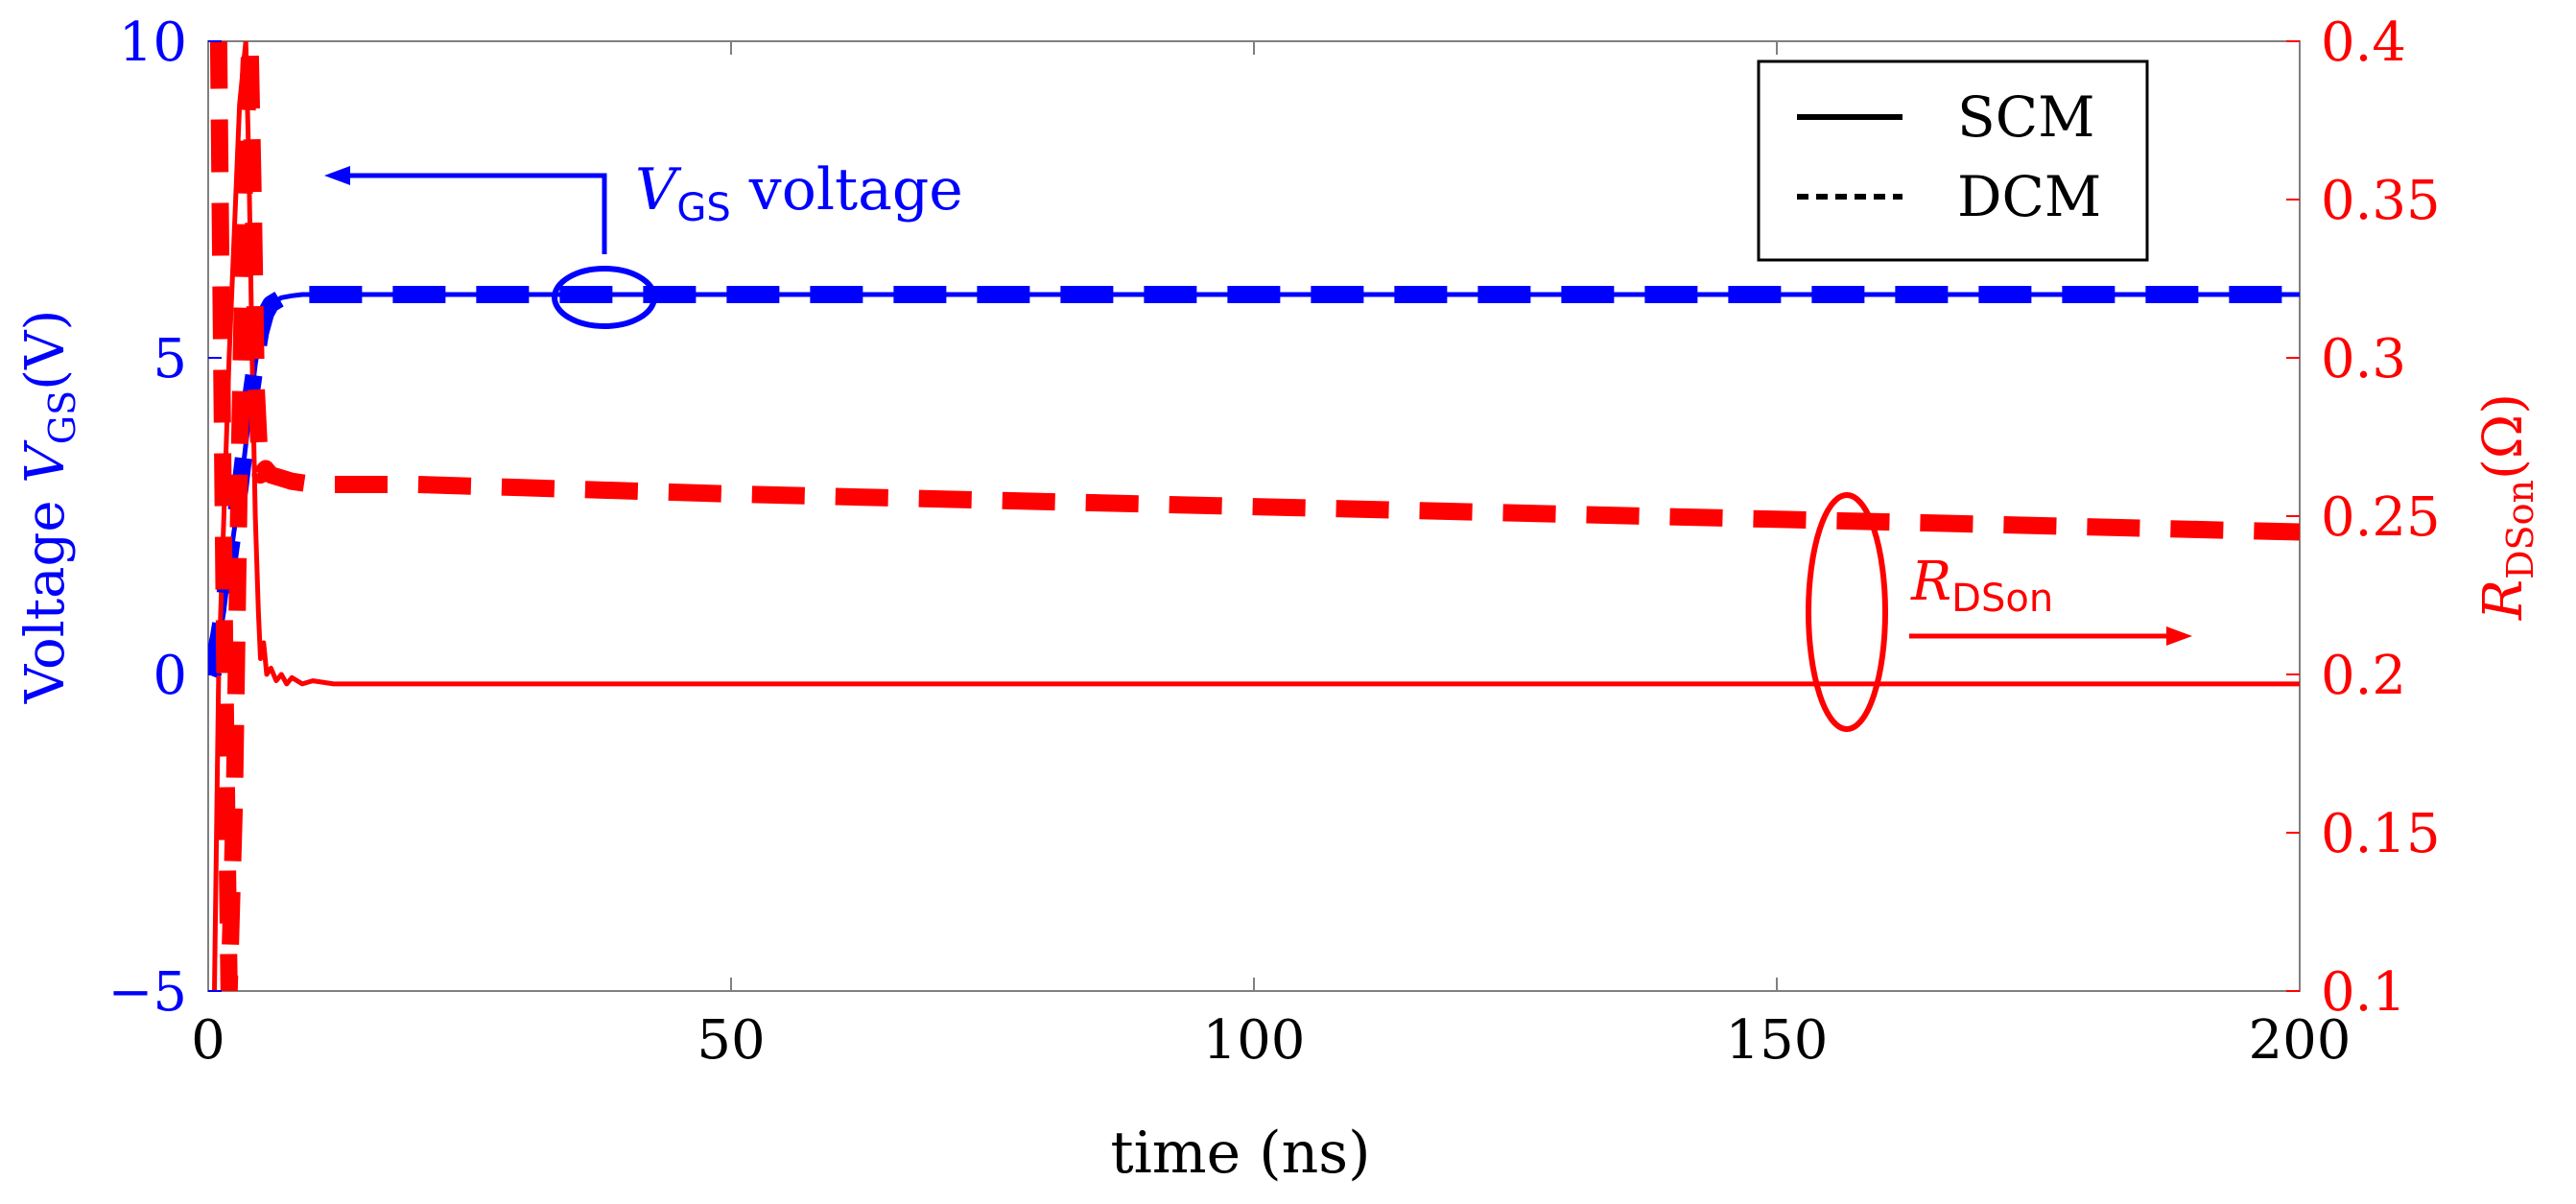 The image size is (2576, 1204). Describe the element at coordinates (2300, 1040) in the screenshot. I see `x-tick-label: 200` at that location.